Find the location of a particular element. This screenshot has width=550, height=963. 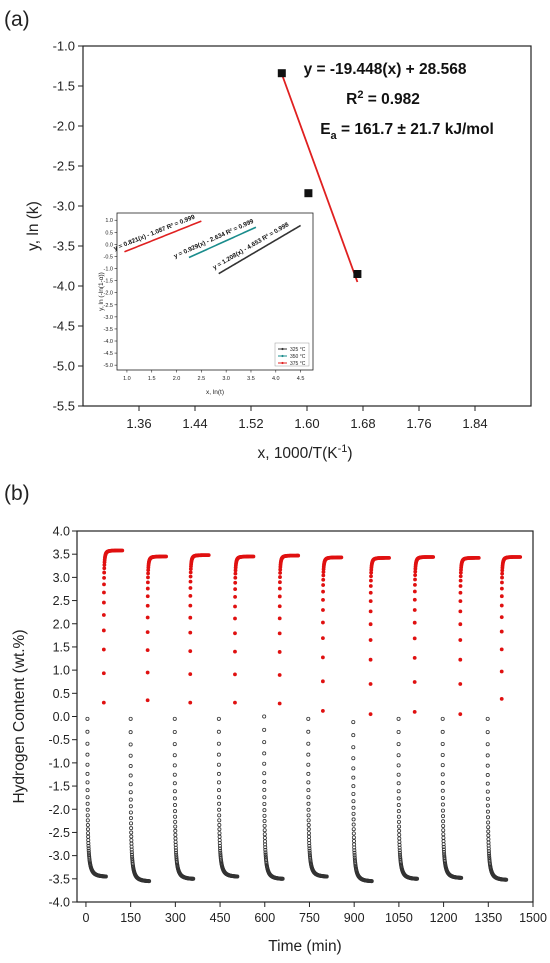

data-point is located at coordinates (357, 274).